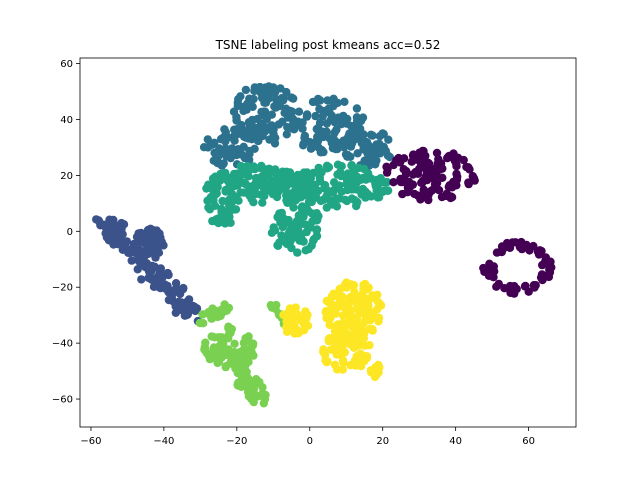  I want to click on x-tick-label: 0, so click(310, 441).